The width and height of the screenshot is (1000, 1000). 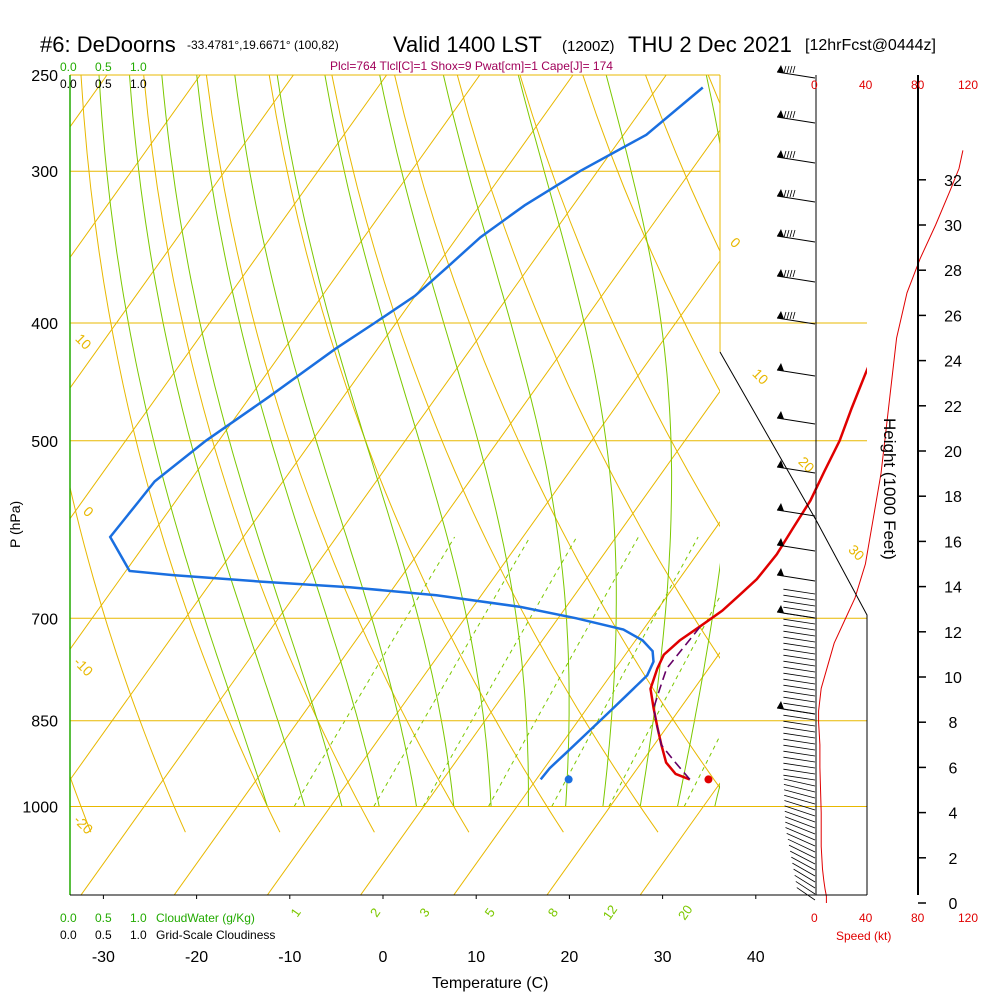 What do you see at coordinates (490, 983) in the screenshot?
I see `x-axis-label: Temperature (C)` at bounding box center [490, 983].